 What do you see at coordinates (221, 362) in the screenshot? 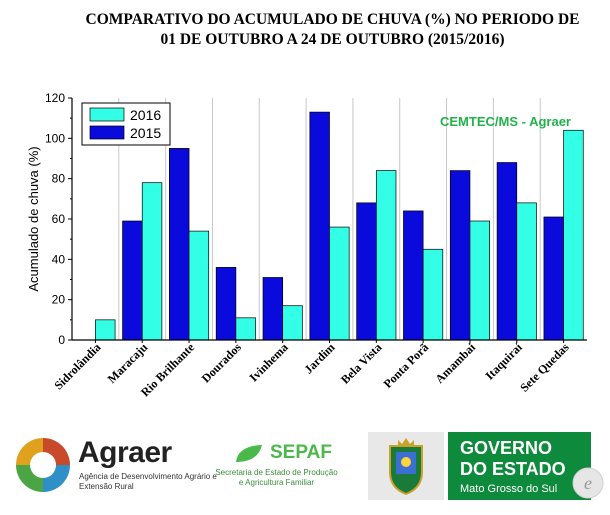
I see `x-tick-label: Dourados` at bounding box center [221, 362].